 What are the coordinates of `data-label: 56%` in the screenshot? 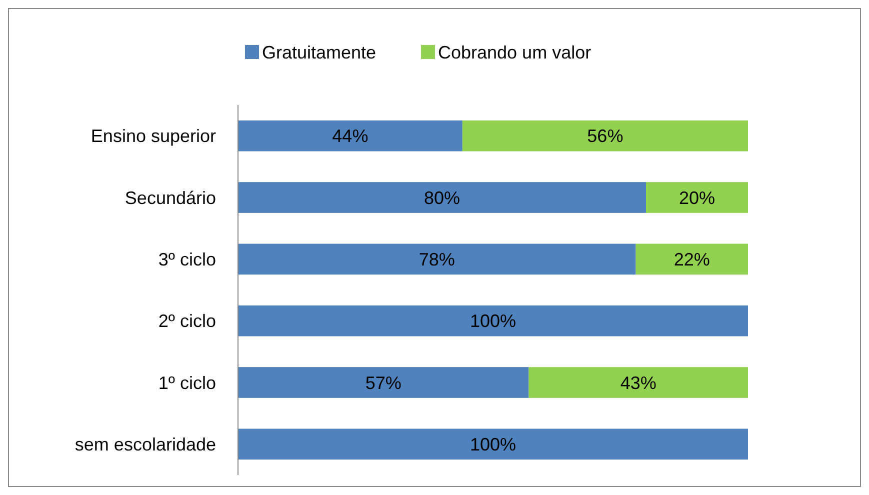 It's located at (605, 136).